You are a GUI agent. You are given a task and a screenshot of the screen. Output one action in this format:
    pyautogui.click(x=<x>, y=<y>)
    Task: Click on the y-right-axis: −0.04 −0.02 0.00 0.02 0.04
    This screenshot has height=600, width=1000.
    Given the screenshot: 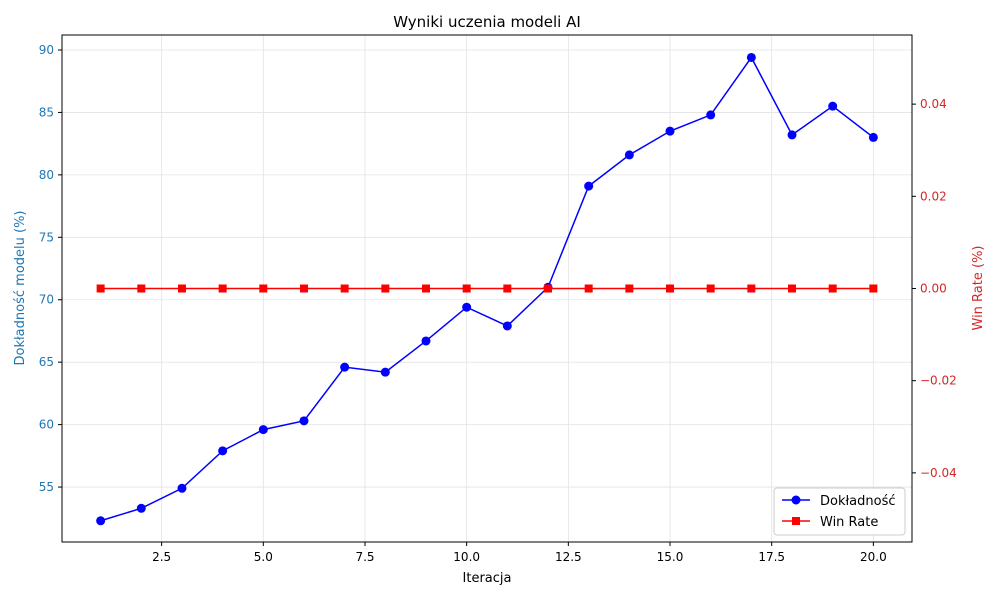 What is the action you would take?
    pyautogui.click(x=934, y=288)
    